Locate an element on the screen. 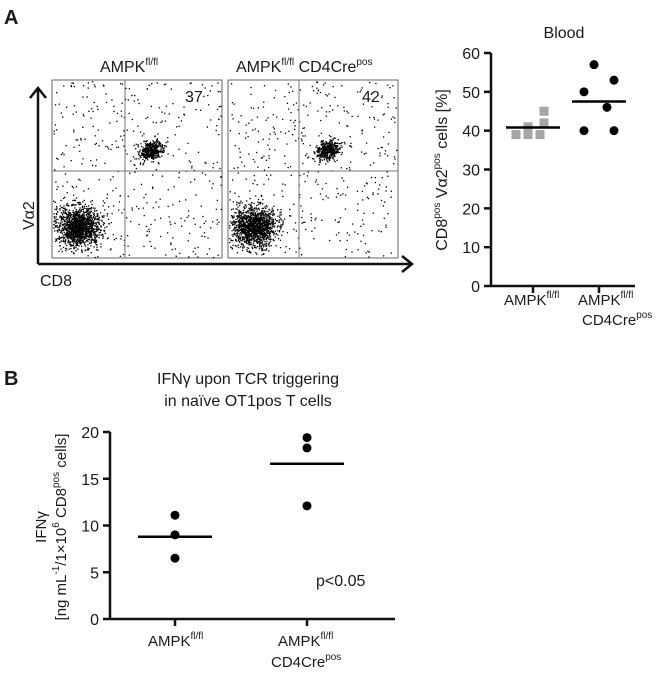  ifng-y-tick-label: 10 is located at coordinates (90, 527).